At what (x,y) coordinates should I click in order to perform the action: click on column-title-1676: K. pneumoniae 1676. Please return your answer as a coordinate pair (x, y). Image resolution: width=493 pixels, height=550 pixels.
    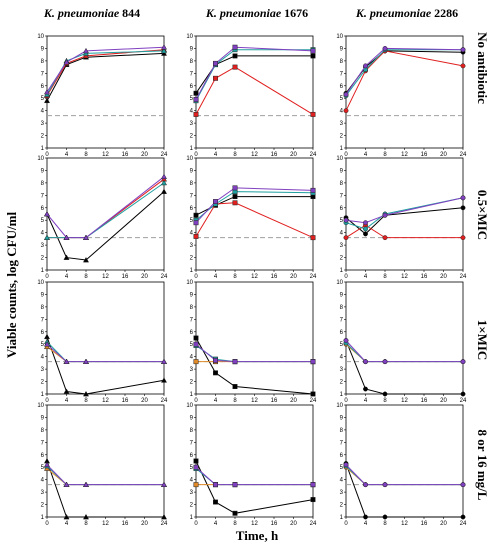
    Looking at the image, I should click on (256, 13).